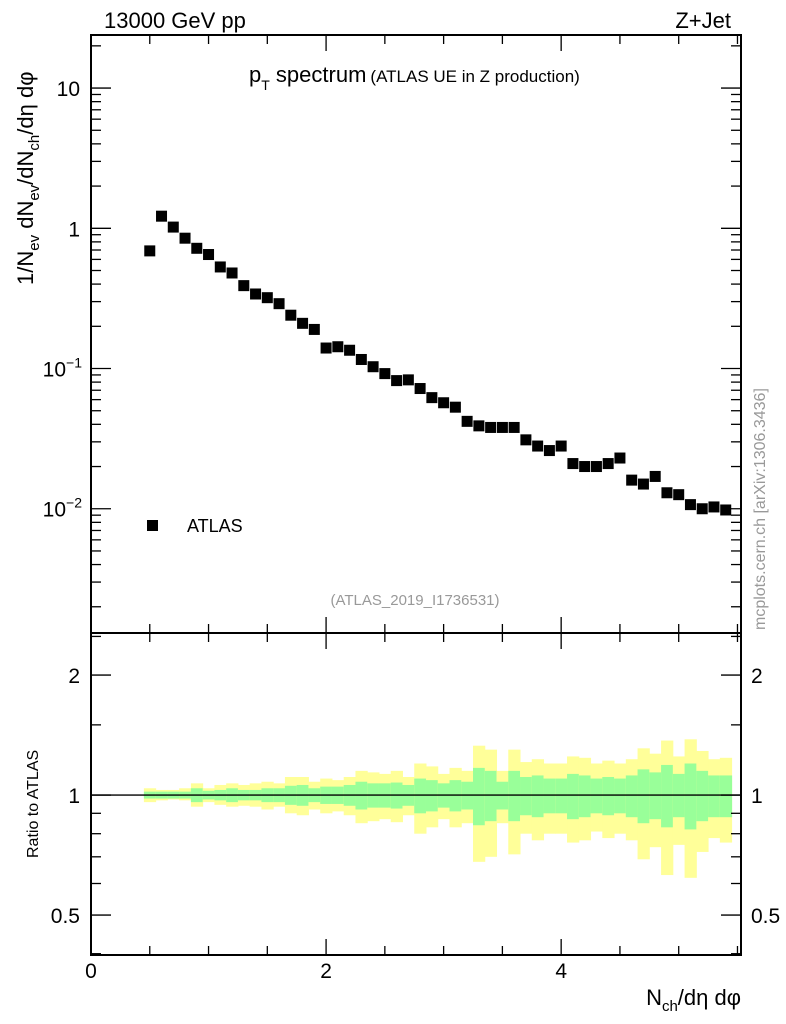  What do you see at coordinates (326, 971) in the screenshot?
I see `x-tick-label: 2` at bounding box center [326, 971].